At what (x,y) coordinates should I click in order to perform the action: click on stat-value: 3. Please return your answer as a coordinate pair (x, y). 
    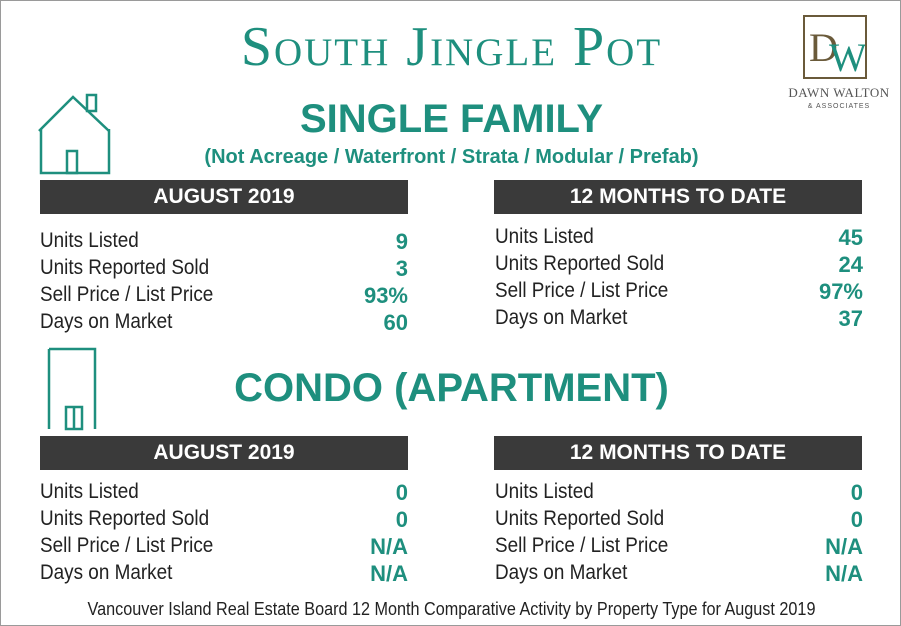
    Looking at the image, I should click on (401, 268).